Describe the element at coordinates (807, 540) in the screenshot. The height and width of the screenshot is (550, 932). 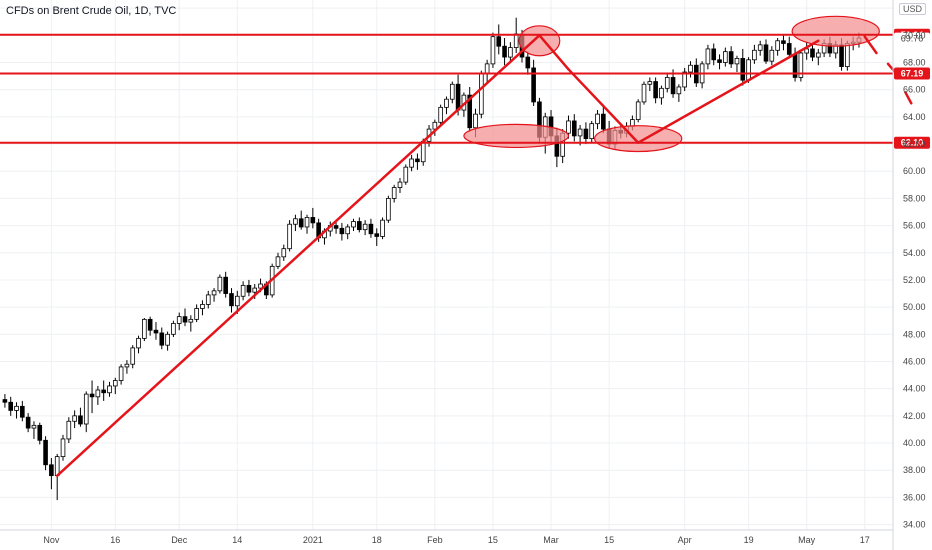
I see `x-tick-label: May` at that location.